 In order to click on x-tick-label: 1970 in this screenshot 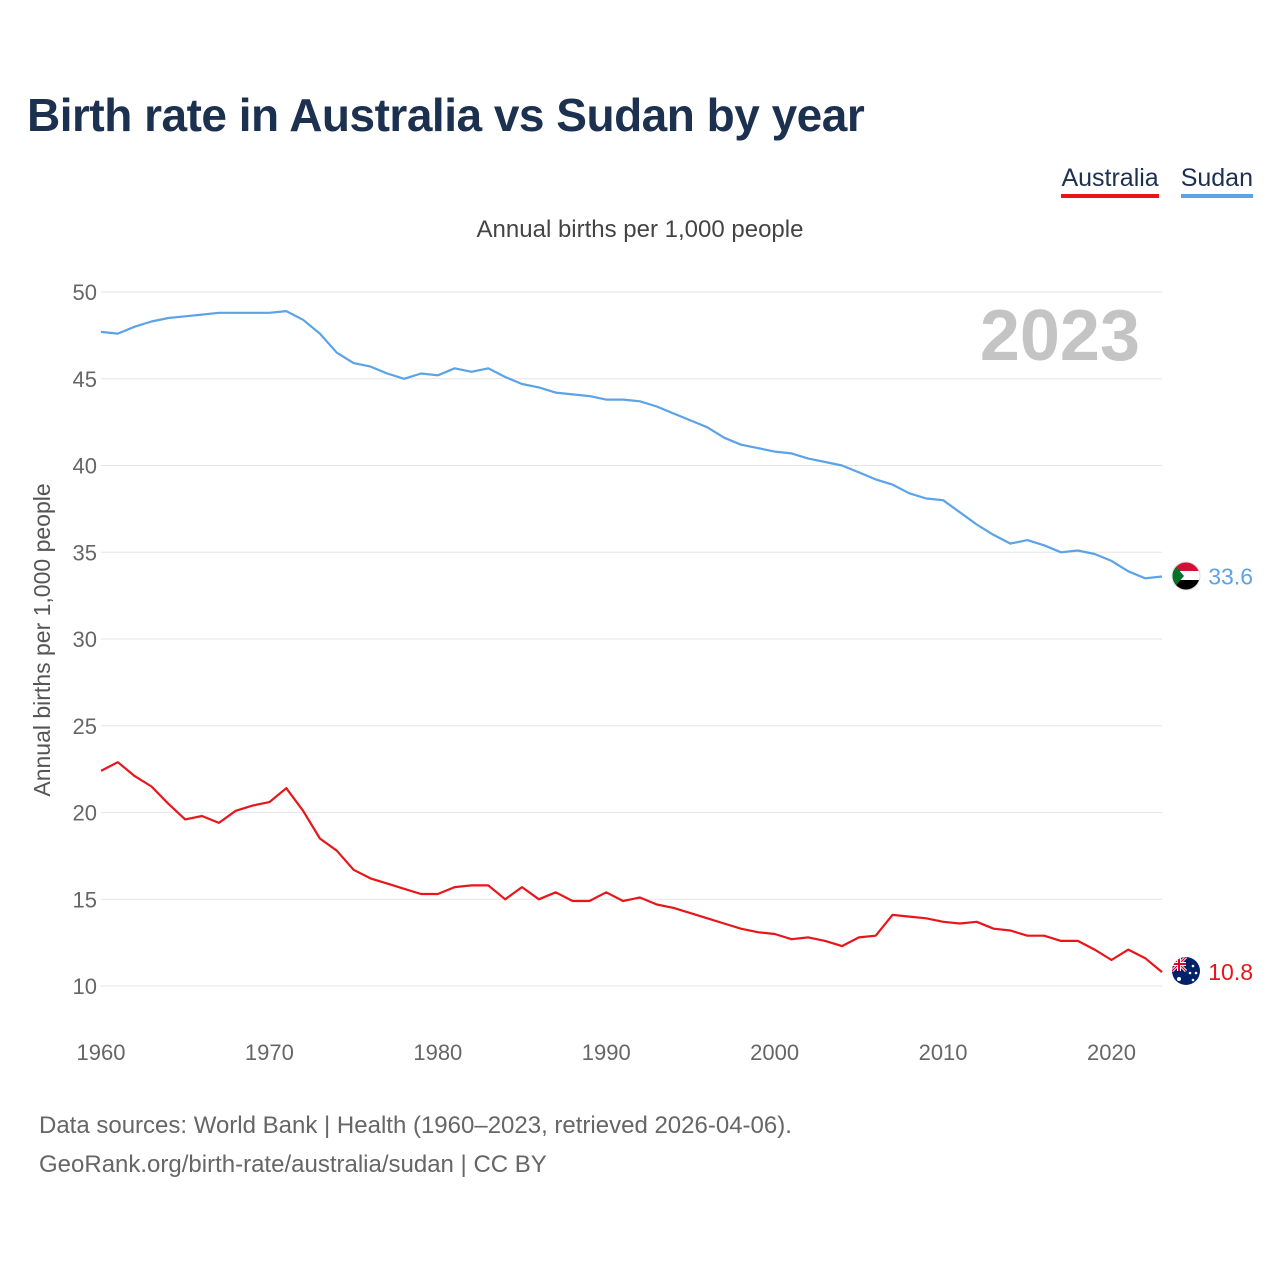, I will do `click(269, 1052)`.